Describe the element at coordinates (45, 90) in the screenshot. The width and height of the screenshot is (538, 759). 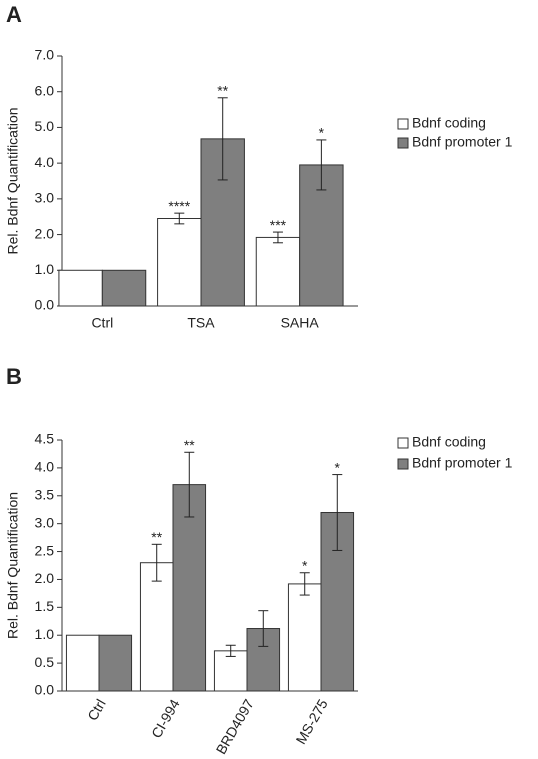
I see `y-tick-label: 6.0` at that location.